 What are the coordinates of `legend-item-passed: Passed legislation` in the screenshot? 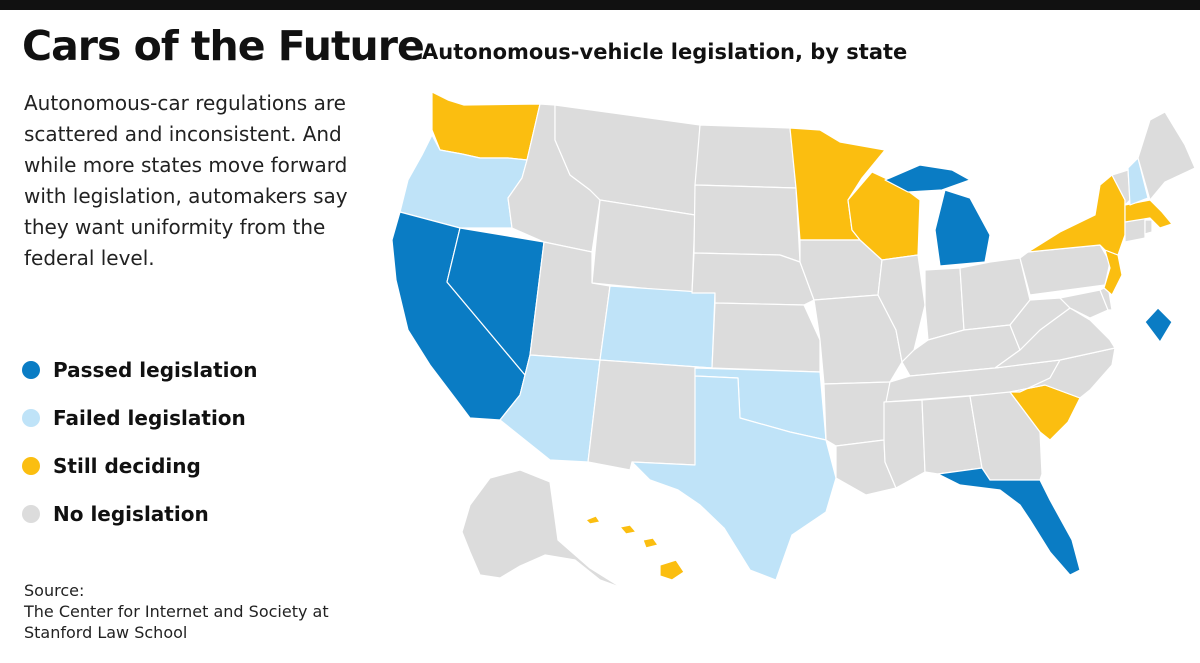 It's located at (140, 370).